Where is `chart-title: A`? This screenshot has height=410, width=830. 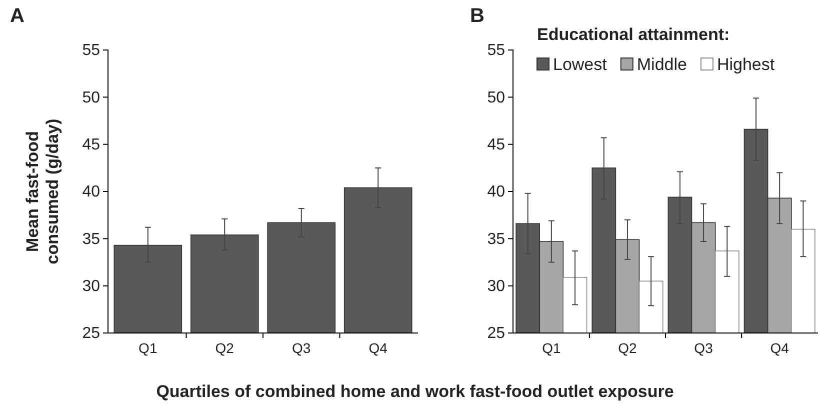
chart-title: A is located at coordinates (17, 16).